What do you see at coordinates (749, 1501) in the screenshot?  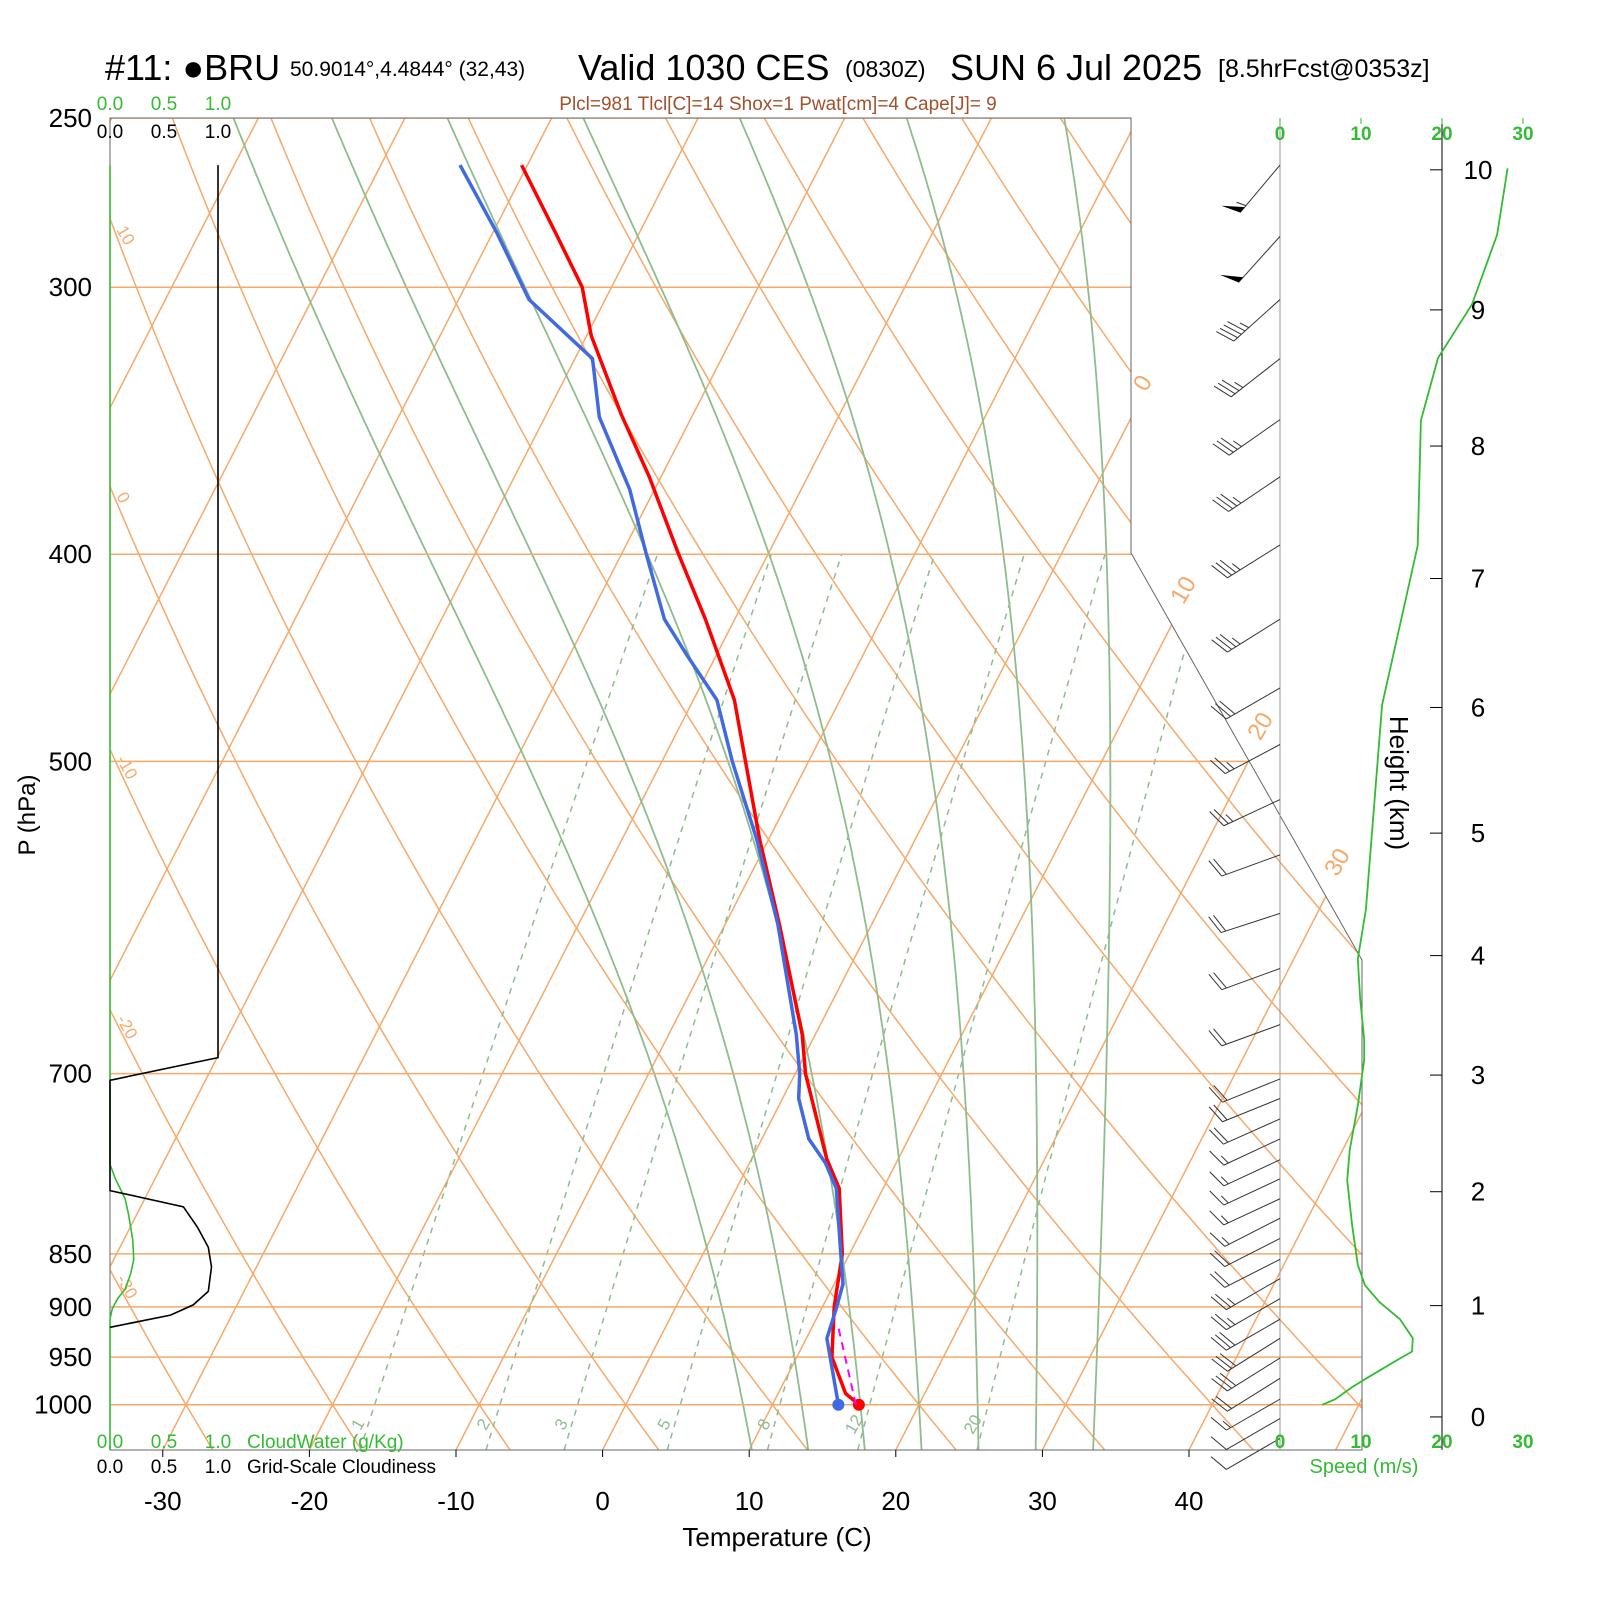 I see `x-tick-label: 10` at bounding box center [749, 1501].